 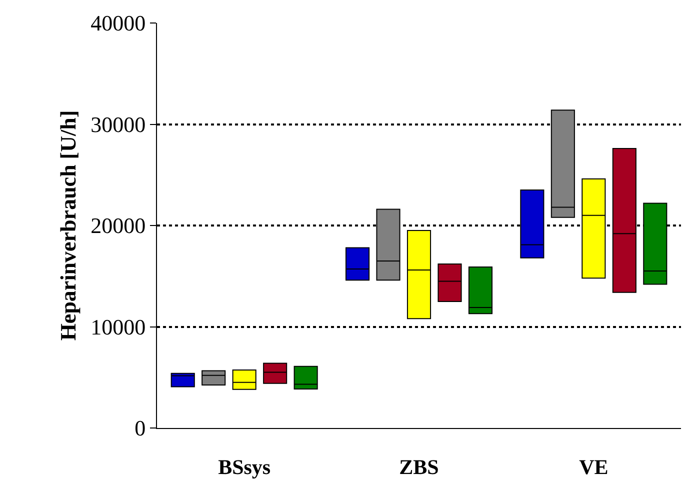 What do you see at coordinates (419, 467) in the screenshot?
I see `x-tick-label: ZBS` at bounding box center [419, 467].